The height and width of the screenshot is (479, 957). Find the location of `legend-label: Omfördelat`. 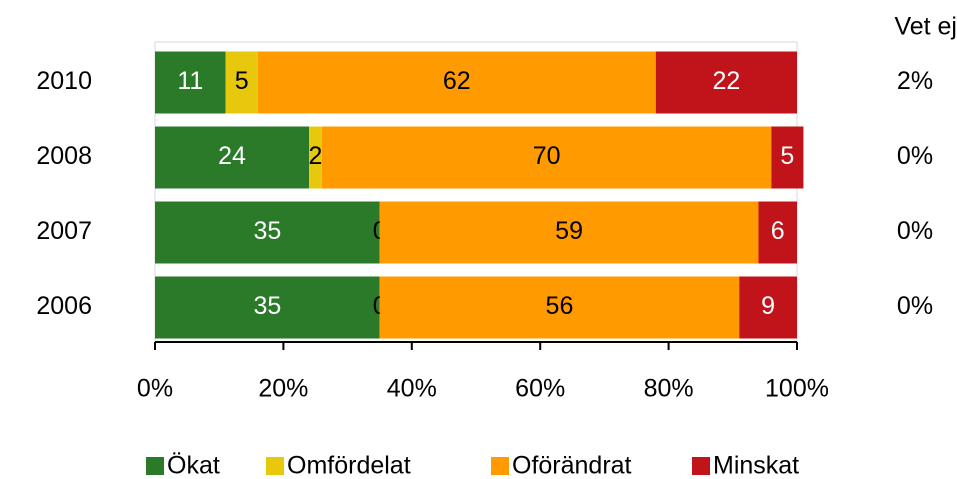

legend-label: Omfördelat is located at coordinates (349, 465).